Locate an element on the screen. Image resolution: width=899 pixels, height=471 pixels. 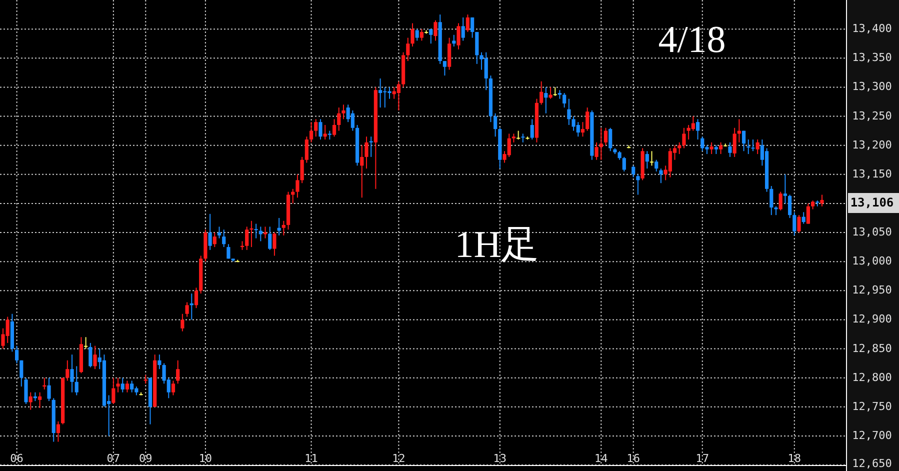
y-tick-label: 13,250 is located at coordinates (872, 115).